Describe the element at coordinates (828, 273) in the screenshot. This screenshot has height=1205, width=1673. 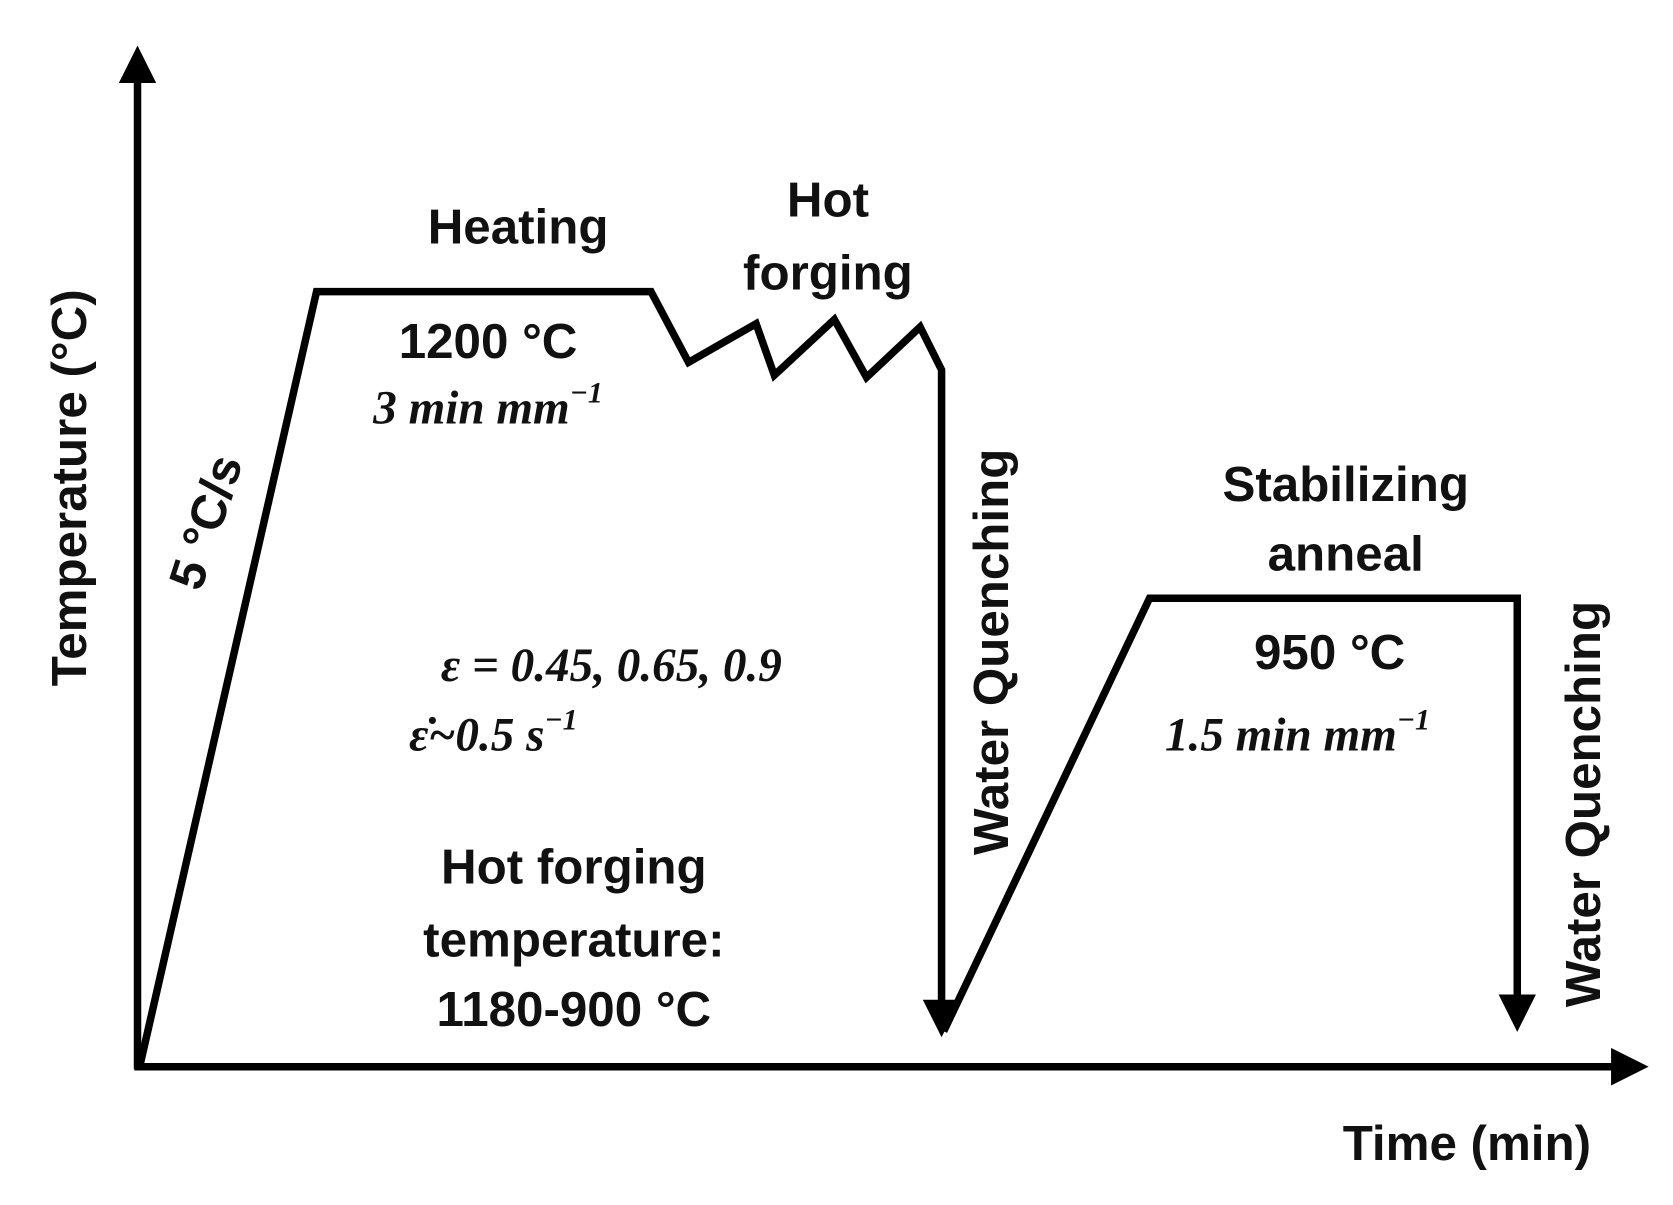
I see `forging-title: forging` at that location.